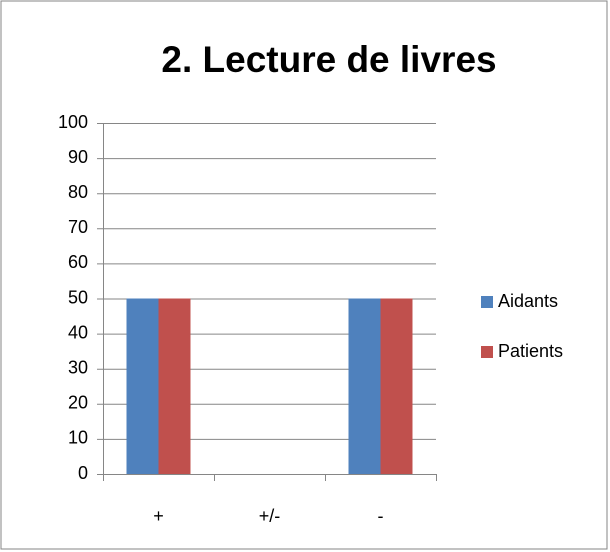 The width and height of the screenshot is (610, 552). I want to click on y-tick-label: 80, so click(78, 192).